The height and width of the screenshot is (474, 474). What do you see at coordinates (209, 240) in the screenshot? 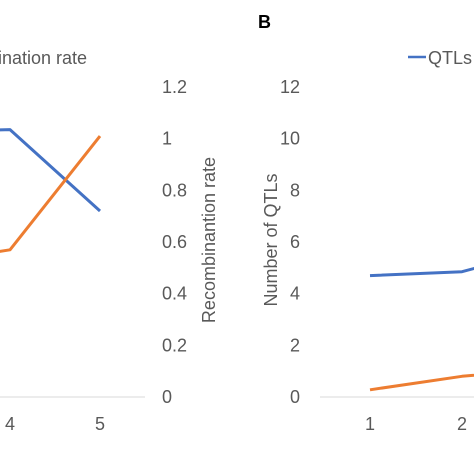
I see `left-y2-axis-title: Recombinantion rate` at bounding box center [209, 240].